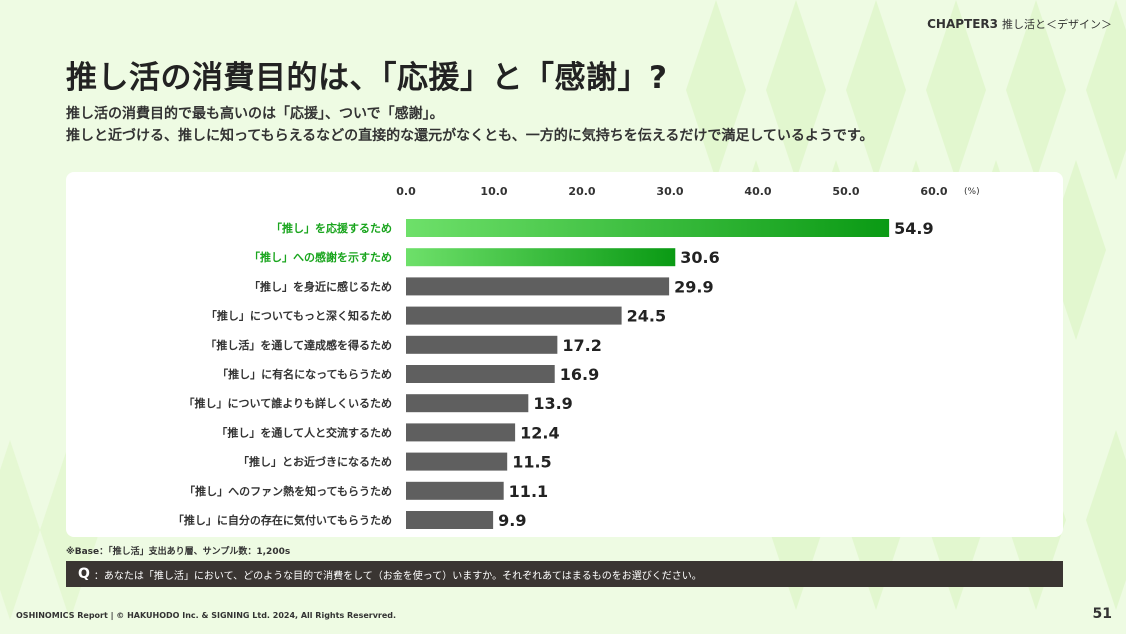 This screenshot has width=1126, height=634. What do you see at coordinates (699, 257) in the screenshot?
I see `value-label: 30.6` at bounding box center [699, 257].